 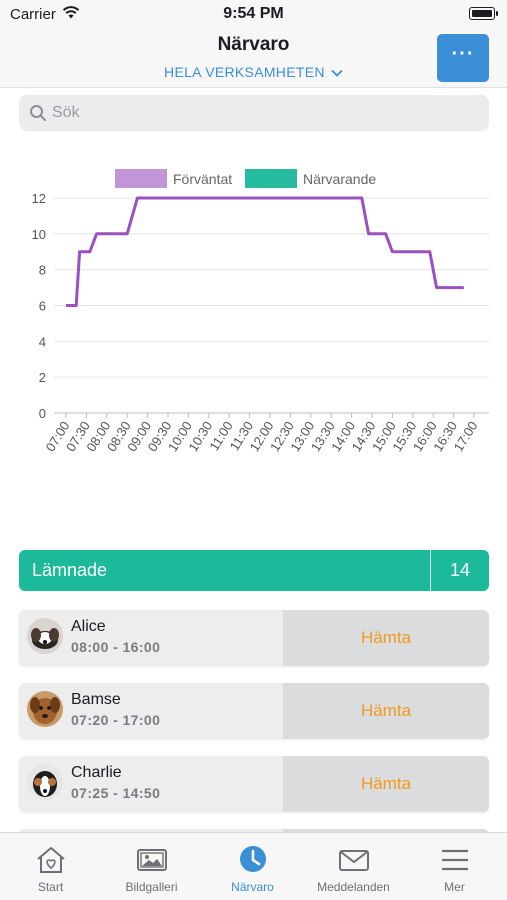 I want to click on child-name: Bamse, so click(x=96, y=699).